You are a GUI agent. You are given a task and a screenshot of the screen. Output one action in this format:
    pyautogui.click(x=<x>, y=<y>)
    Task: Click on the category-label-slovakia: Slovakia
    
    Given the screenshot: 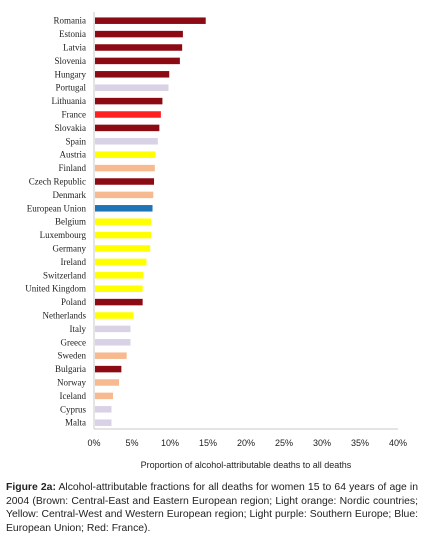 What is the action you would take?
    pyautogui.click(x=71, y=128)
    